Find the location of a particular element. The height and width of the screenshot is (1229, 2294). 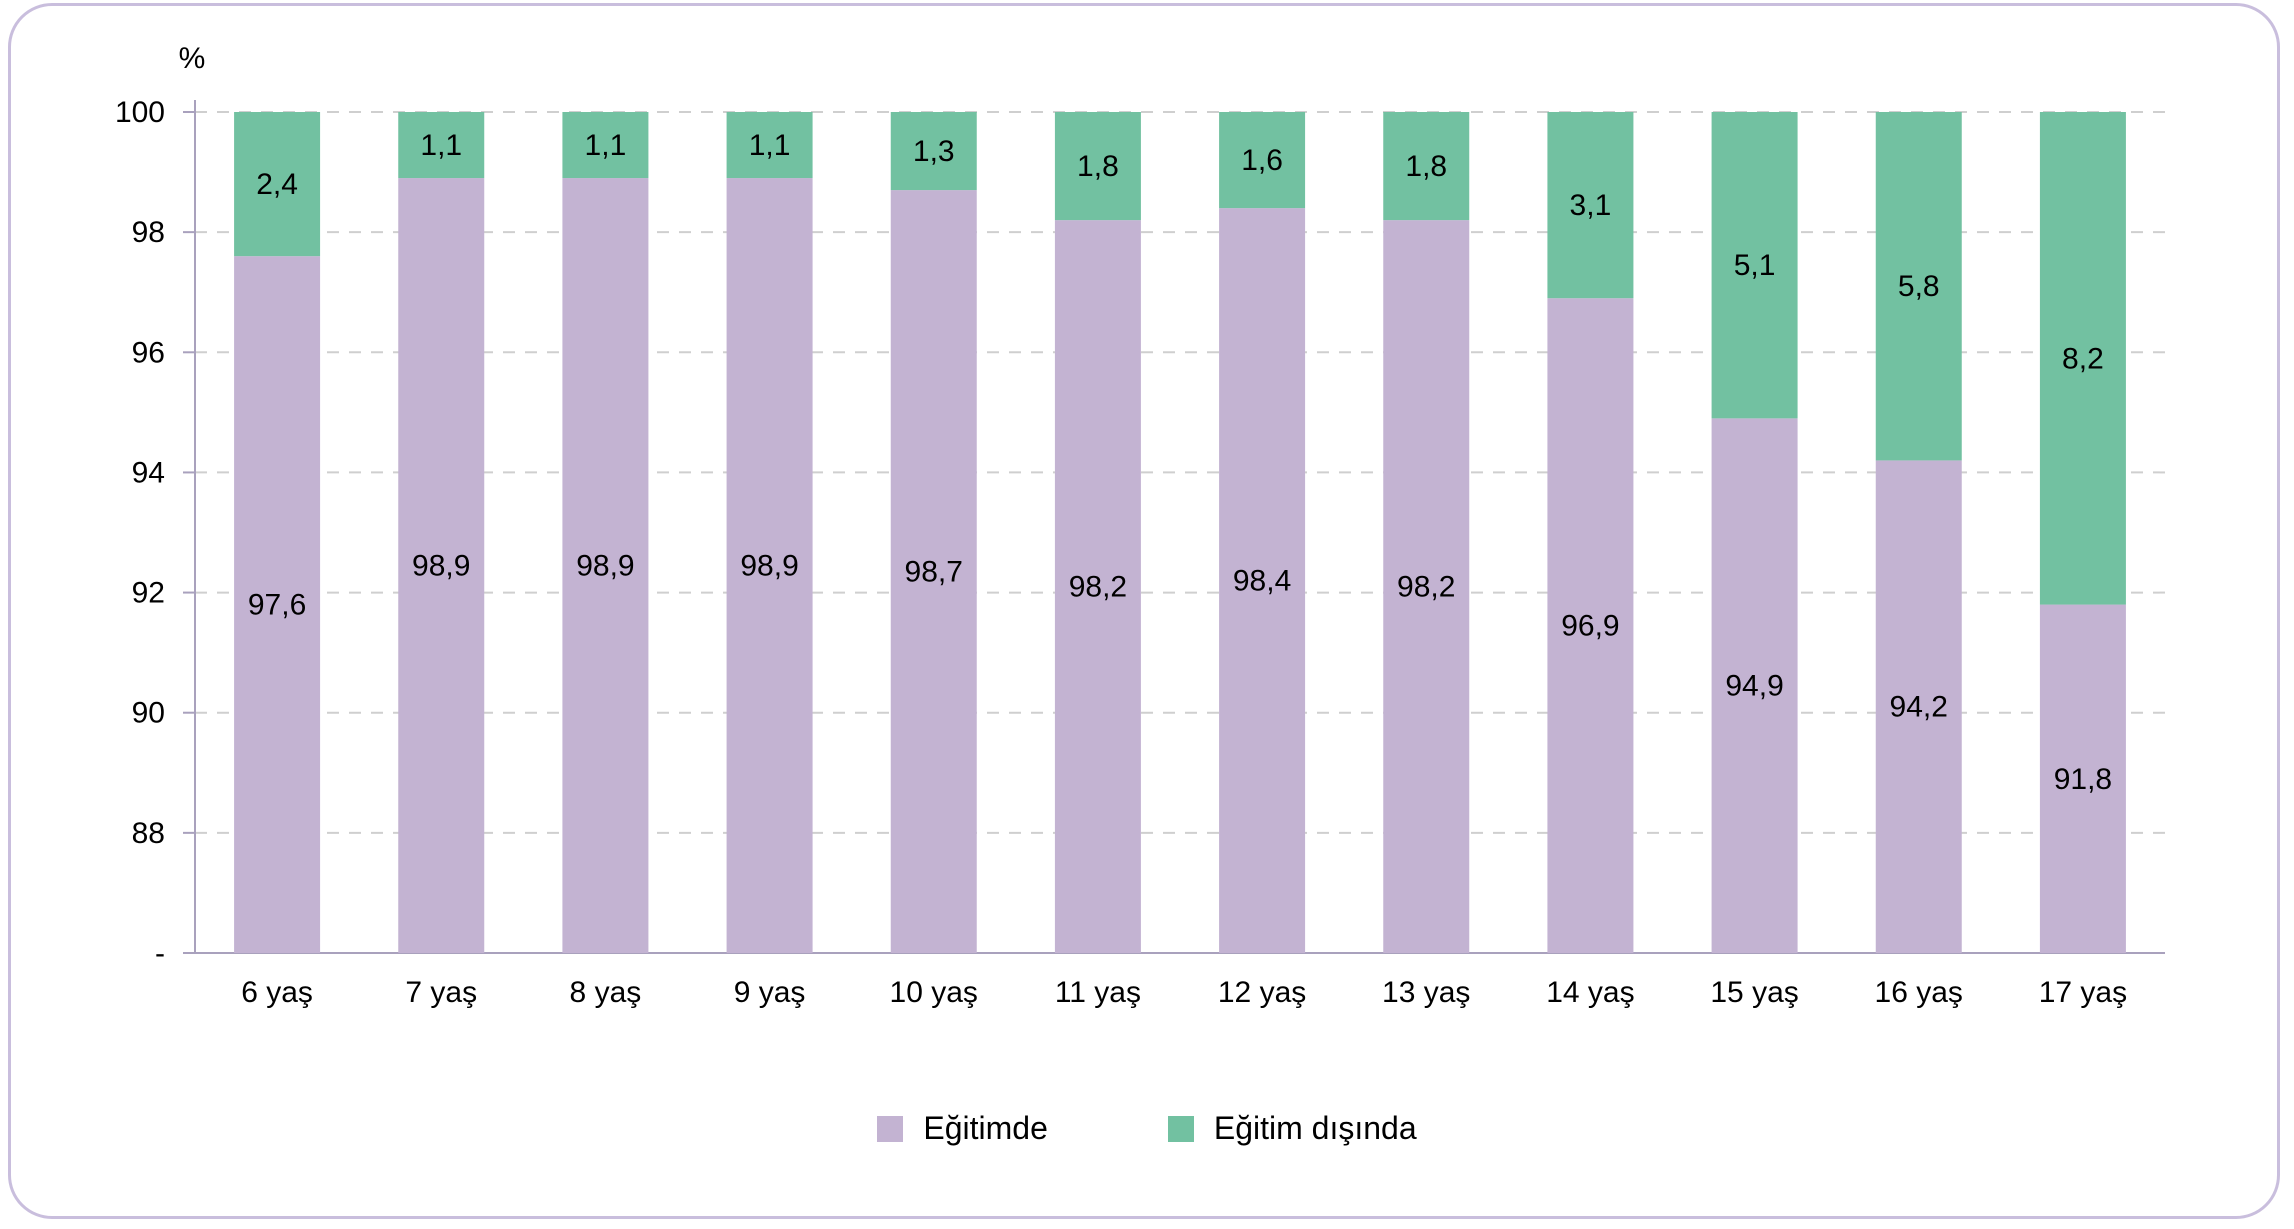

legend-item-egitim-disinda: Eğitim dışında is located at coordinates (1292, 1128).